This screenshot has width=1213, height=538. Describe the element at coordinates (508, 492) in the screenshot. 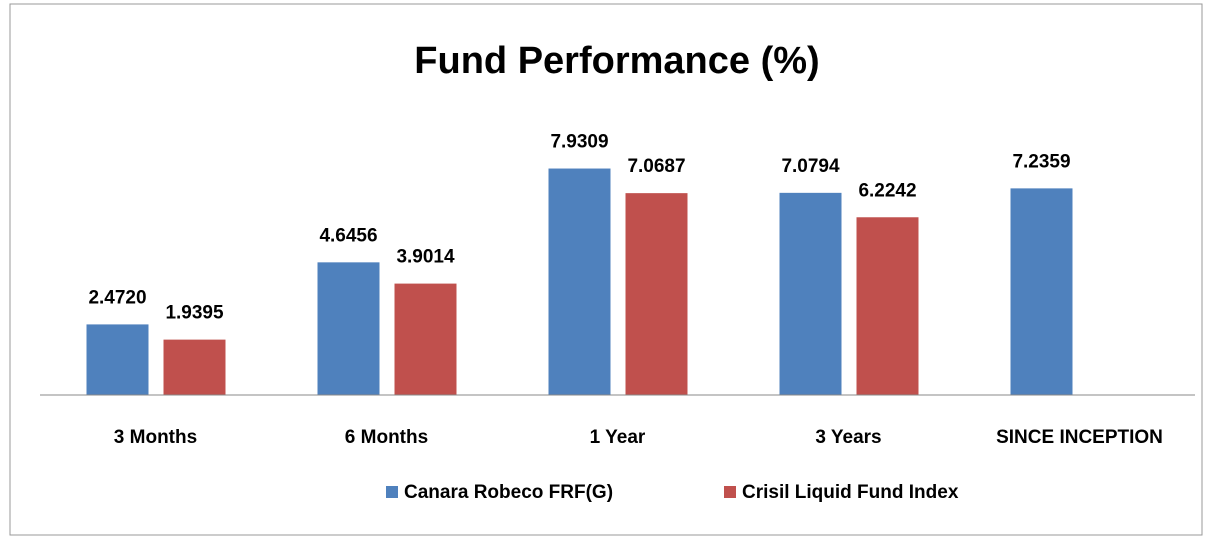

I see `legend-label: Canara Robeco FRF(G)` at that location.